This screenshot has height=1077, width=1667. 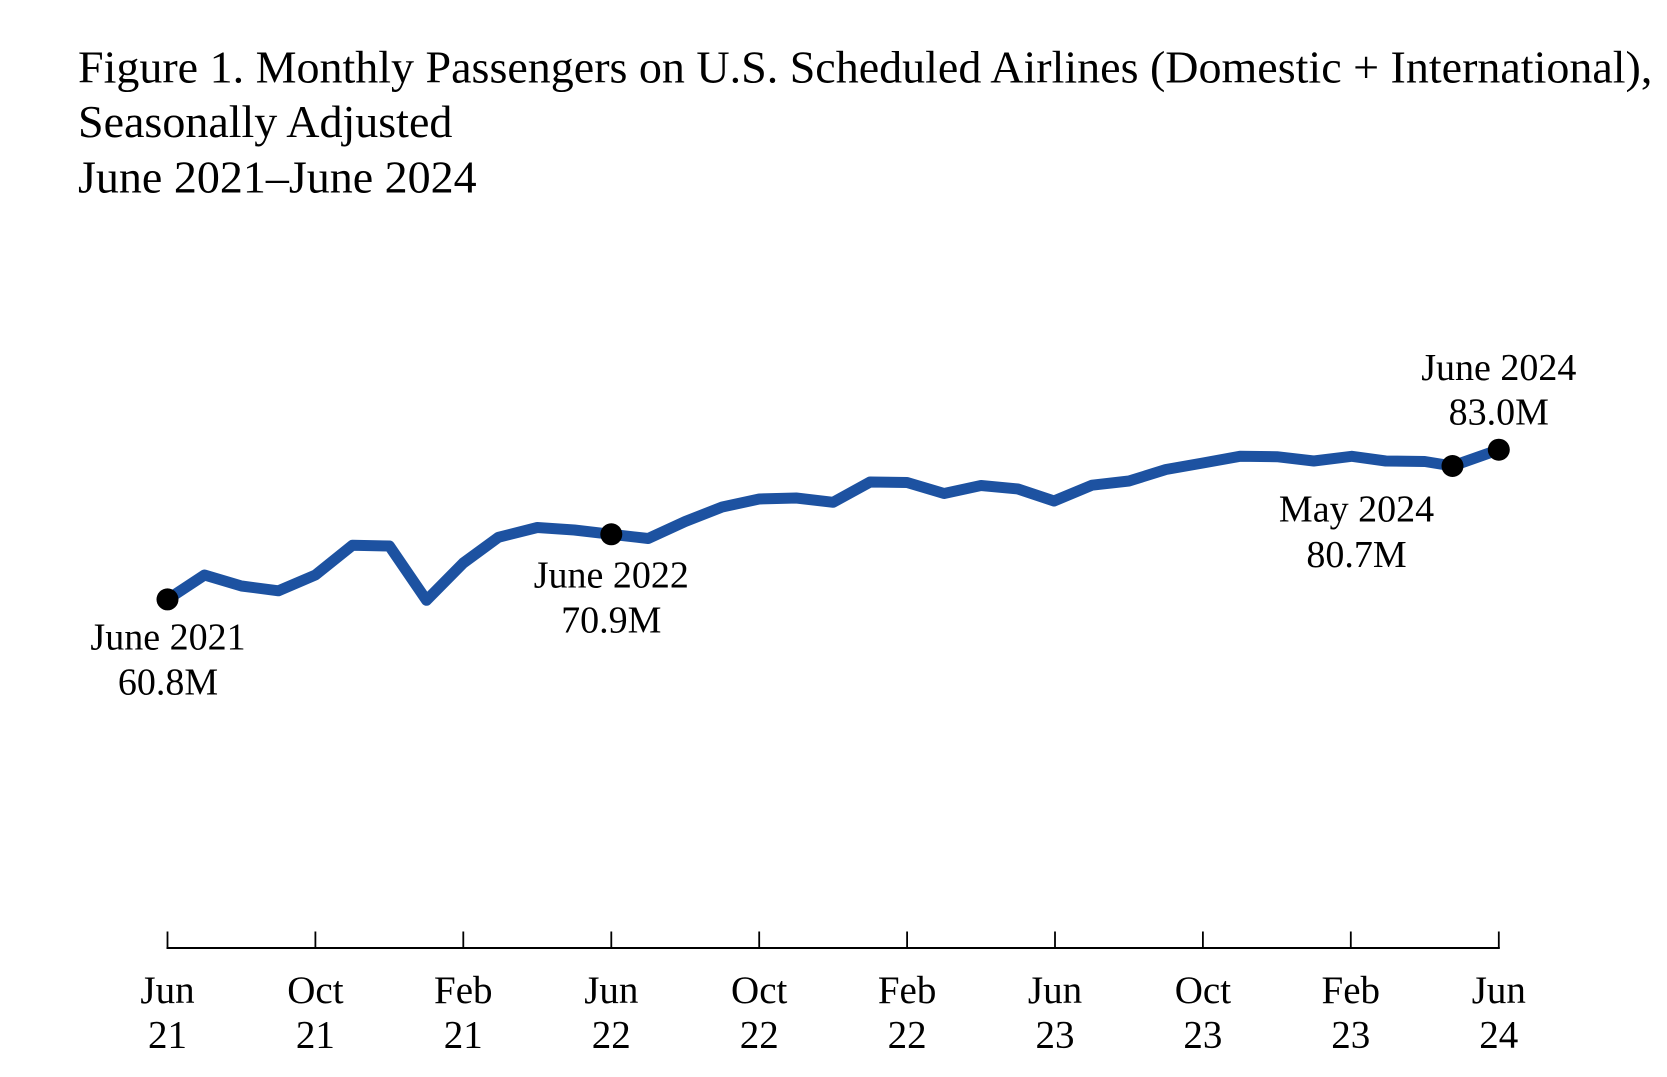 What do you see at coordinates (611, 620) in the screenshot?
I see `svg-text: 70.9M` at bounding box center [611, 620].